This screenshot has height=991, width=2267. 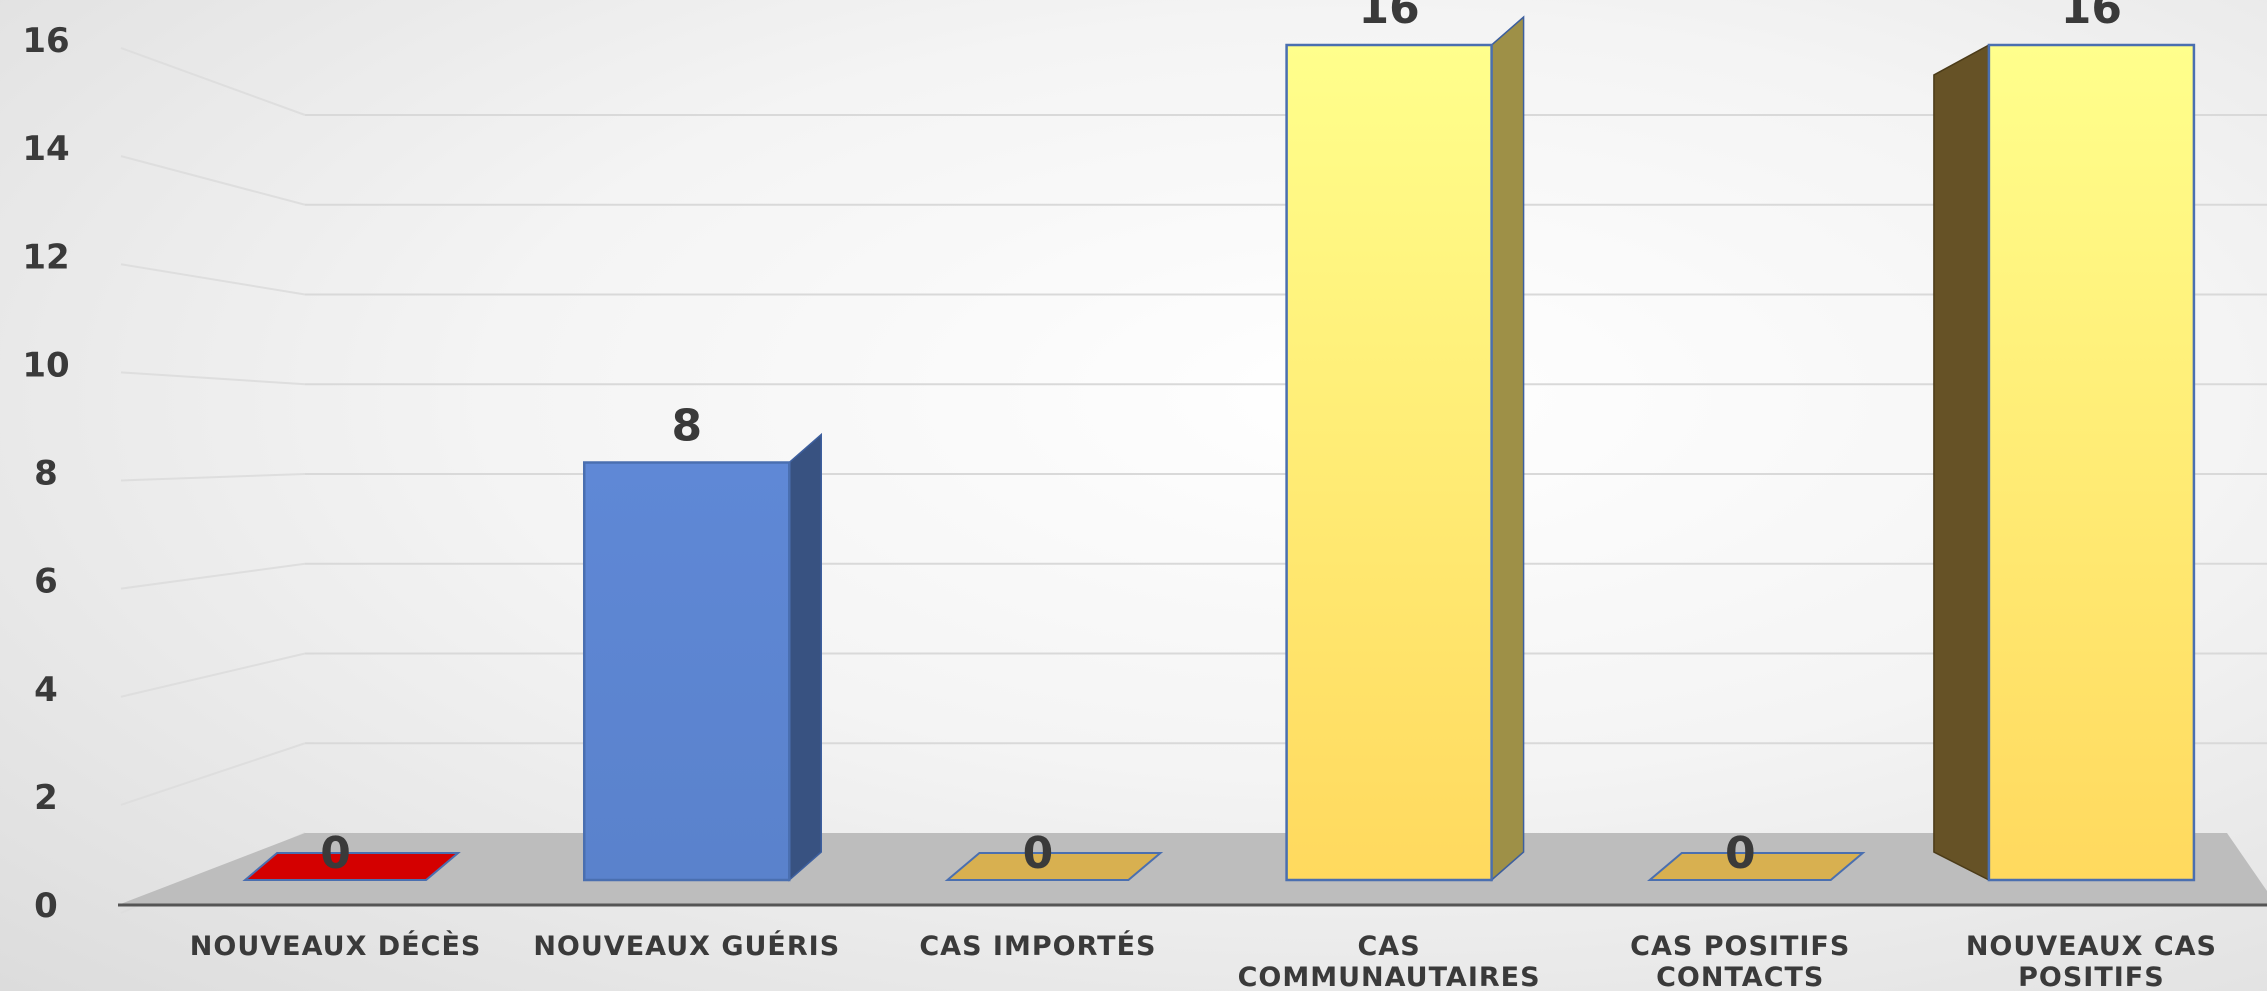 What do you see at coordinates (1740, 976) in the screenshot?
I see `x-tick-label-line: CONTACTS` at bounding box center [1740, 976].